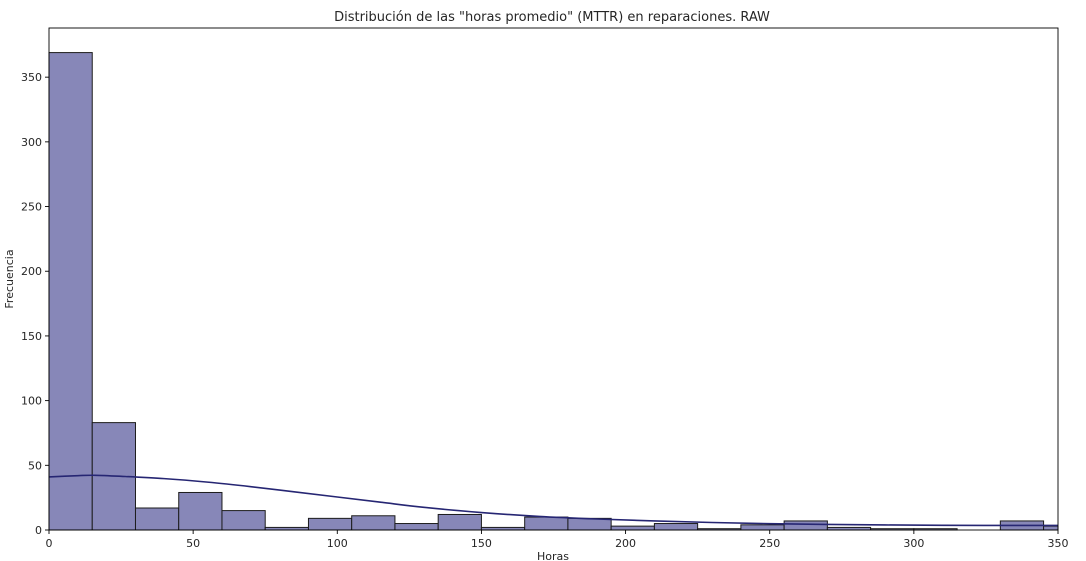 Image resolution: width=1086 pixels, height=561 pixels. Describe the element at coordinates (31, 142) in the screenshot. I see `y-tick-label: 300` at that location.